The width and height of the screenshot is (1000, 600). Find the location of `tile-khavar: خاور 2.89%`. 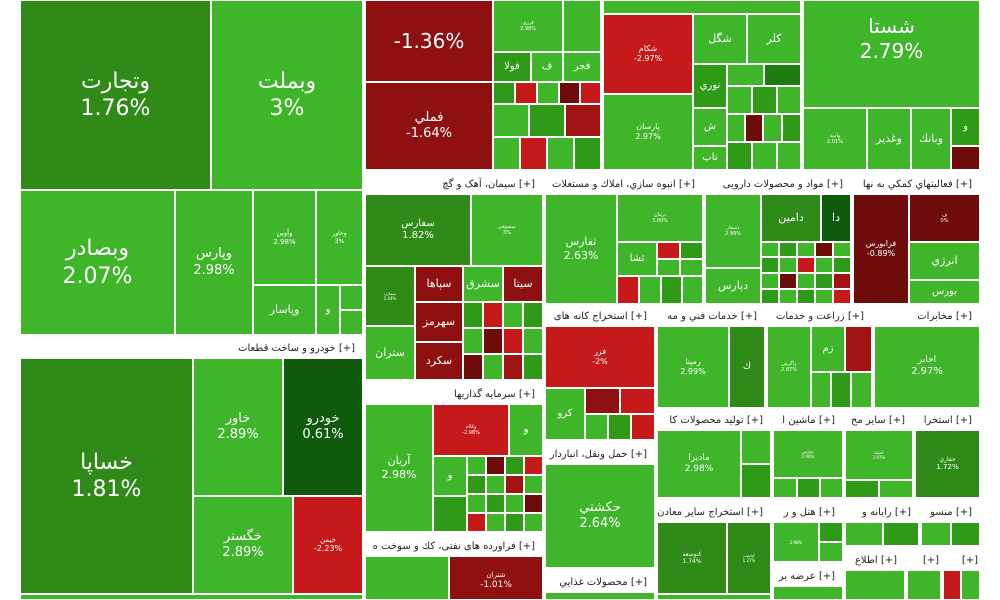

tile-khavar: خاور 2.89% is located at coordinates (238, 427).